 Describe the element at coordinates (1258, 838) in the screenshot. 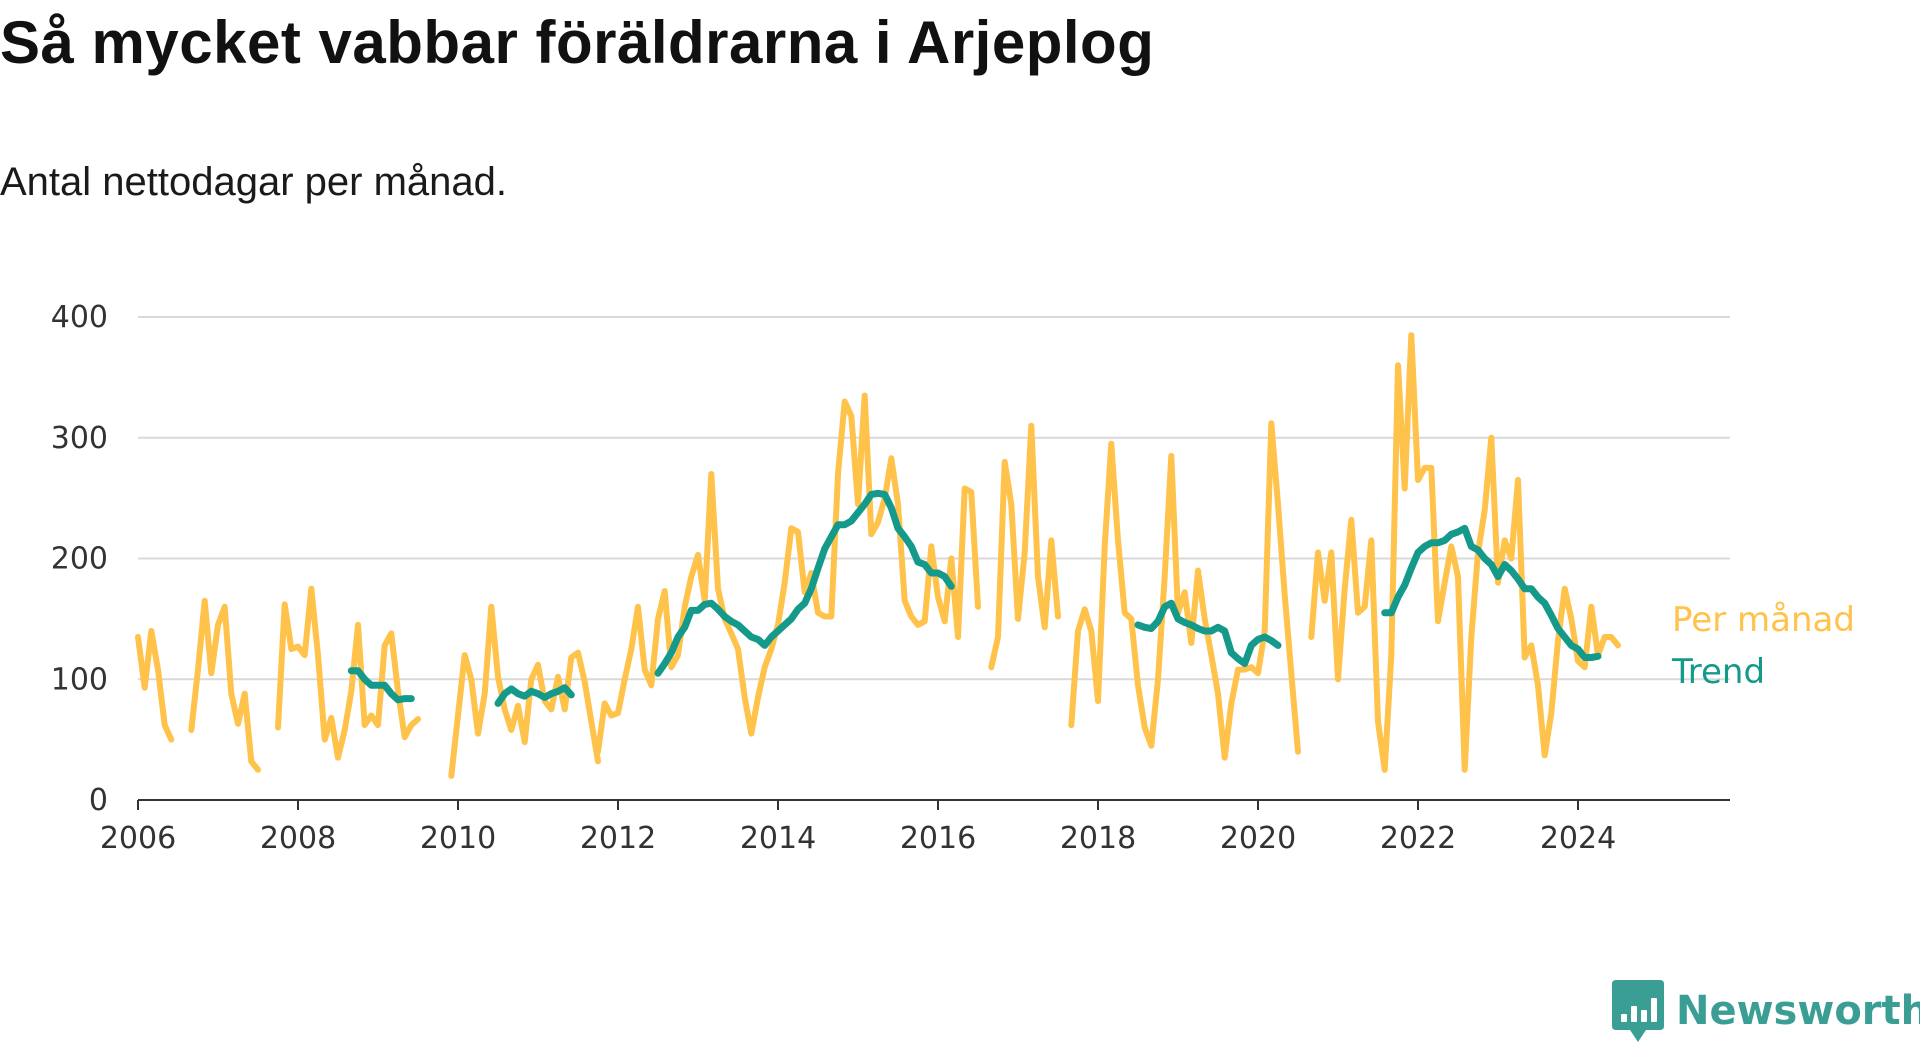

I see `x-tick-label: 2020` at that location.